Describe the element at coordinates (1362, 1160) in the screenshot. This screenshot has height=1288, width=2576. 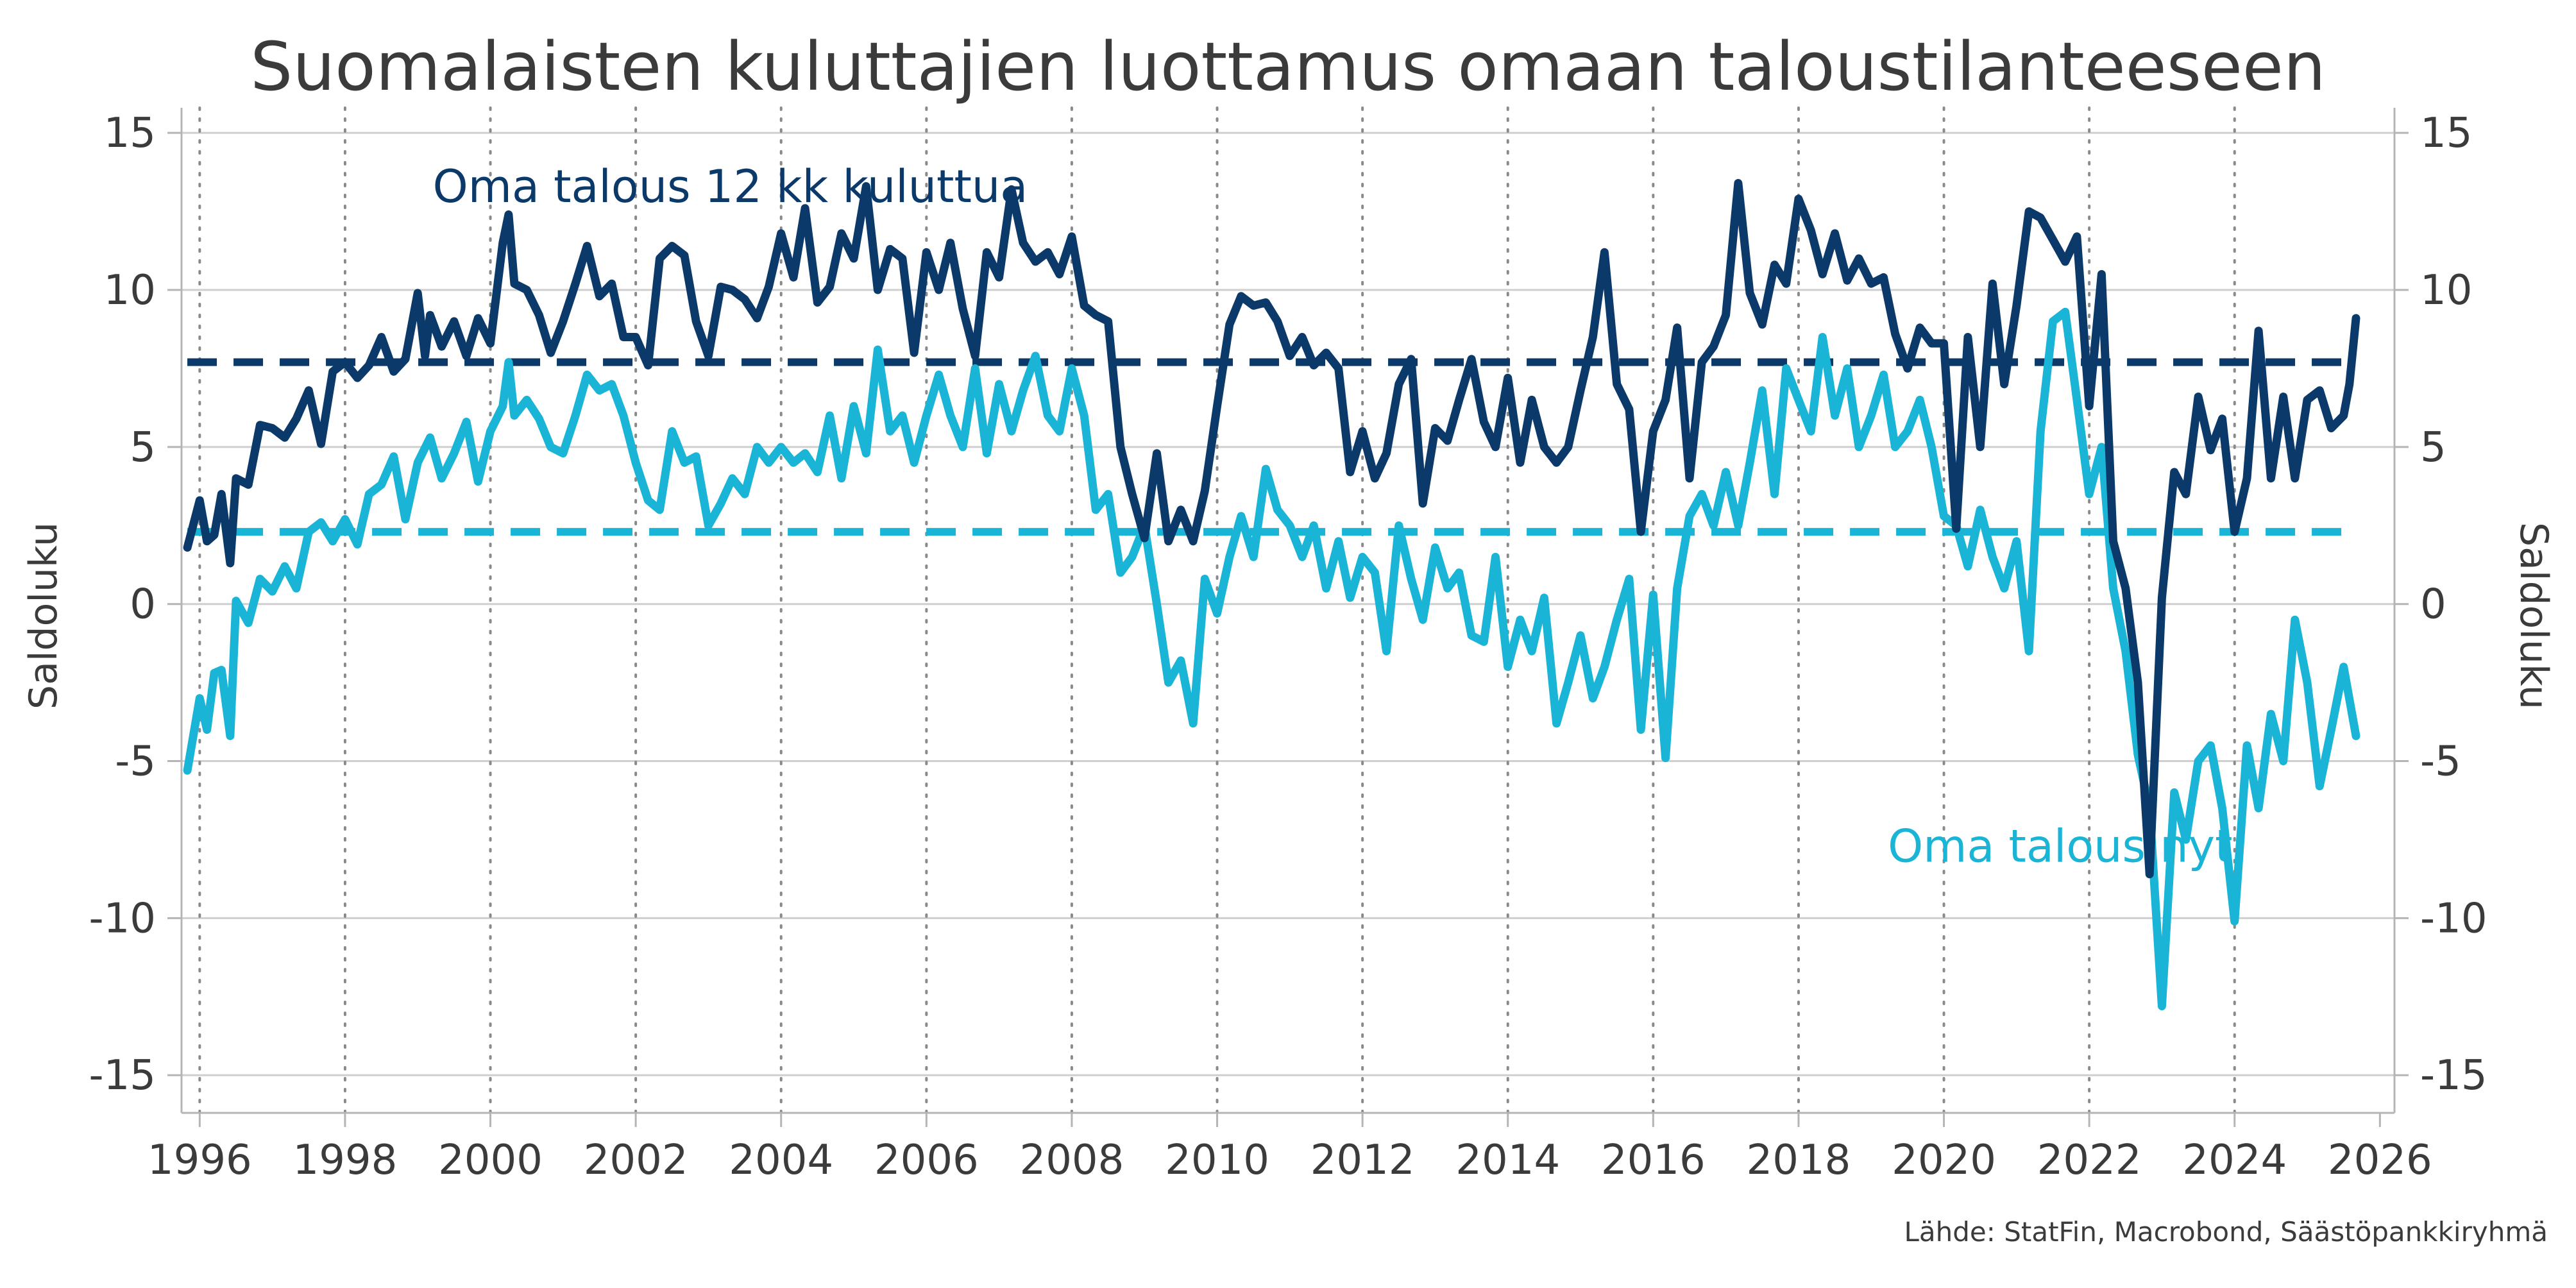
I see `x-tick-label: 2012` at that location.